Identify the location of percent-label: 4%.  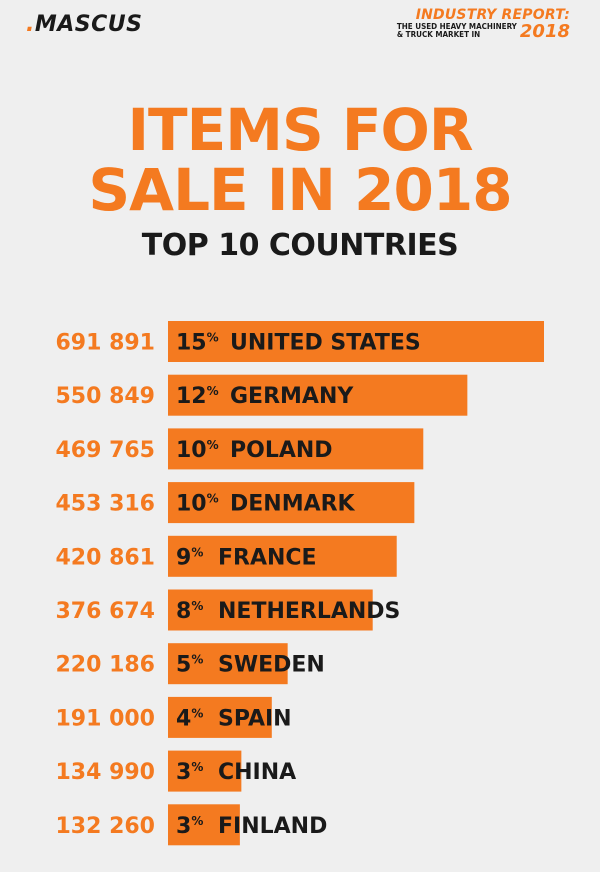
(189, 718).